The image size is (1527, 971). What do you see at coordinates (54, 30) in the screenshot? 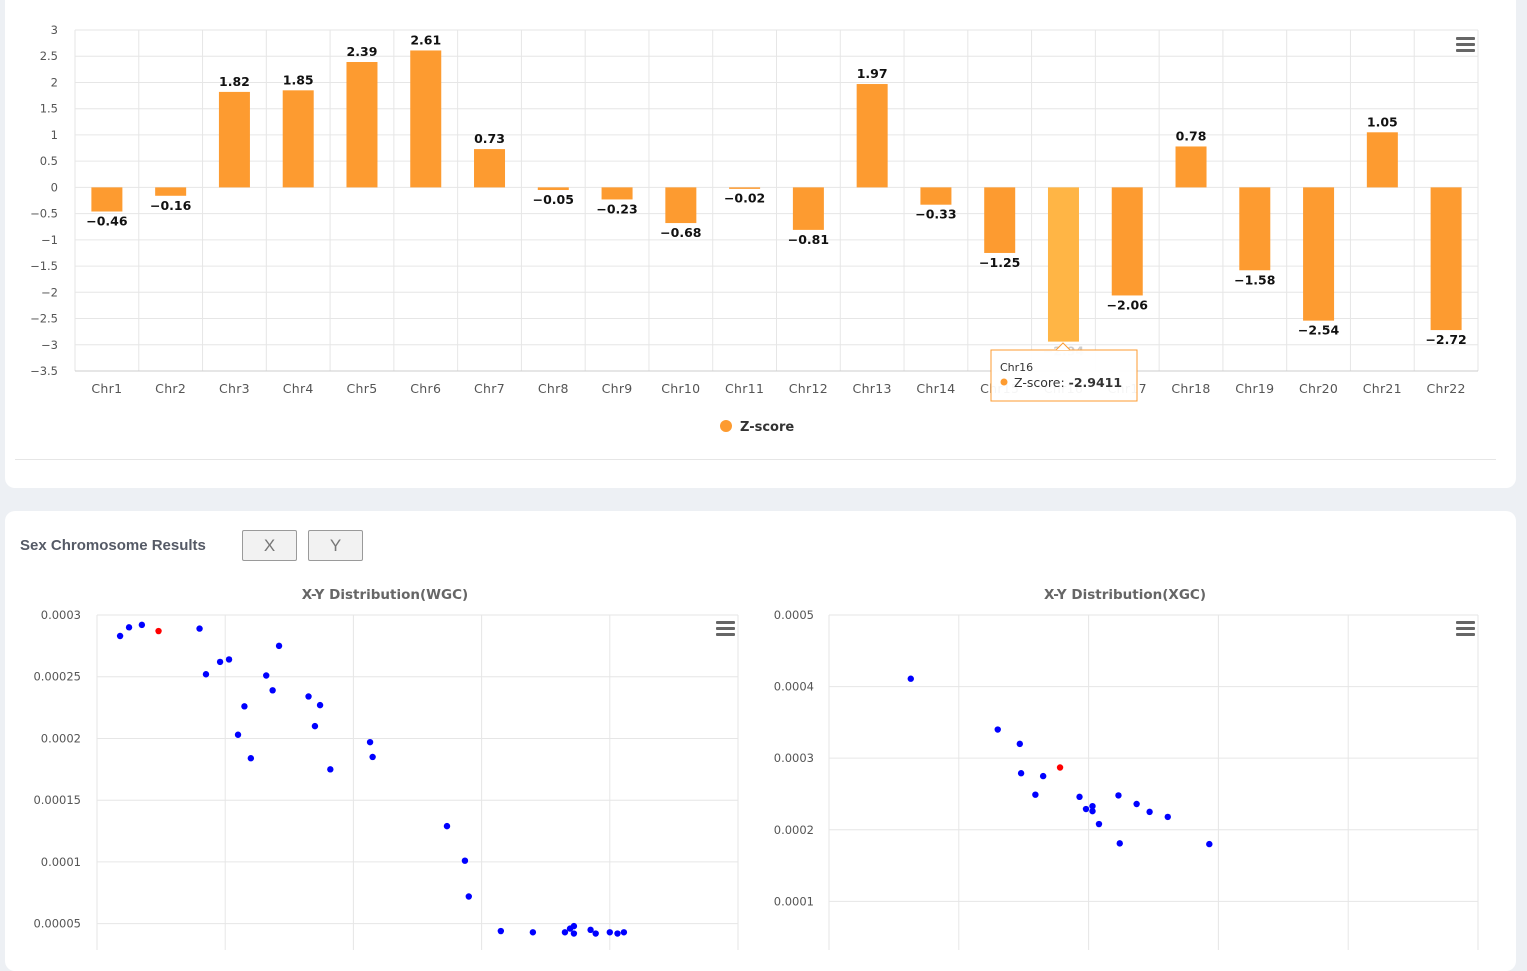
I see `y-tick-label: 3` at bounding box center [54, 30].